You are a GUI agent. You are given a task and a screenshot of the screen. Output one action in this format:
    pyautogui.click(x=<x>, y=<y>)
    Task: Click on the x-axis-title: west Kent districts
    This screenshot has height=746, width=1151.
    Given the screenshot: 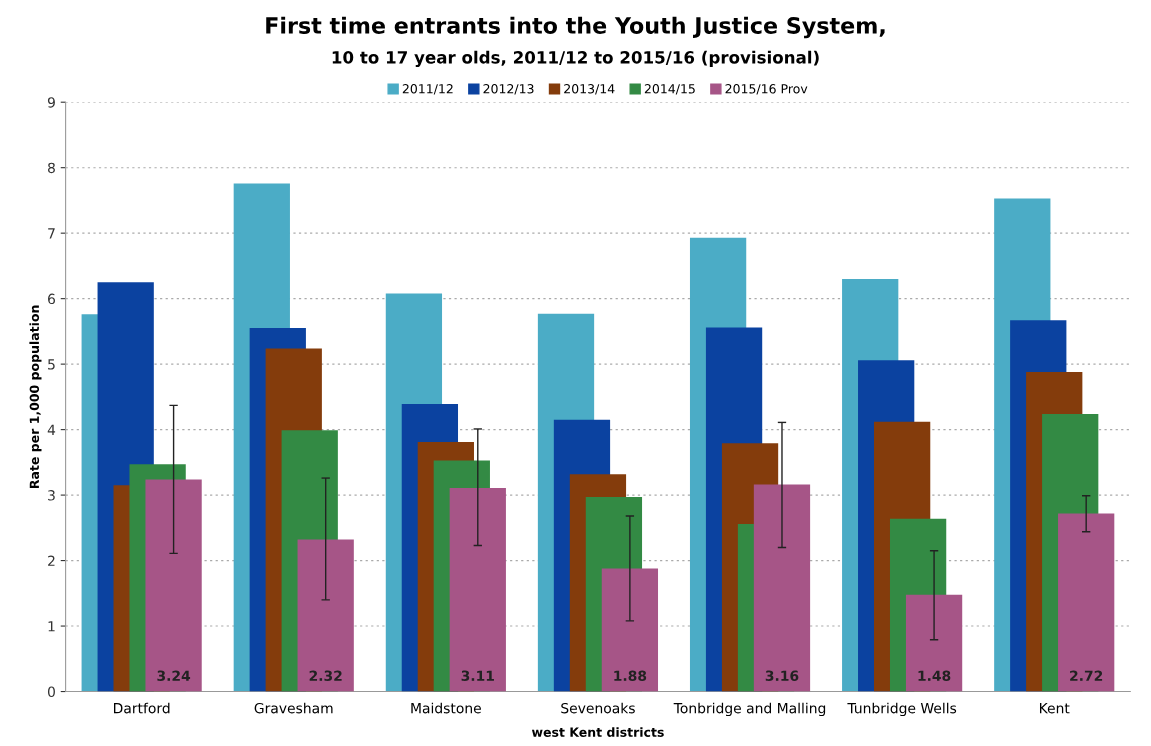 What is the action you would take?
    pyautogui.click(x=597, y=732)
    